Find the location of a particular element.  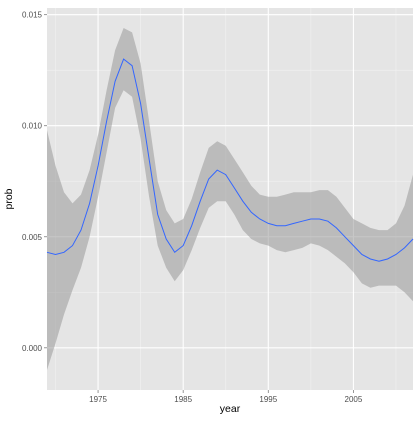

y-tick-label: 0.005 is located at coordinates (32, 237).